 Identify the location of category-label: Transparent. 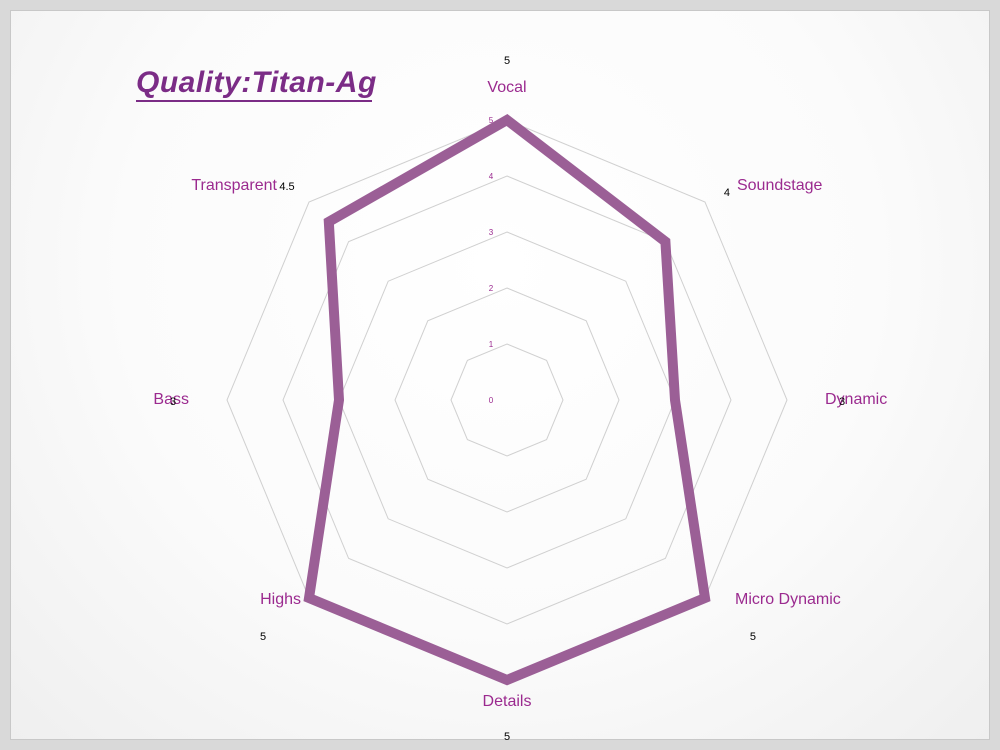
(234, 185).